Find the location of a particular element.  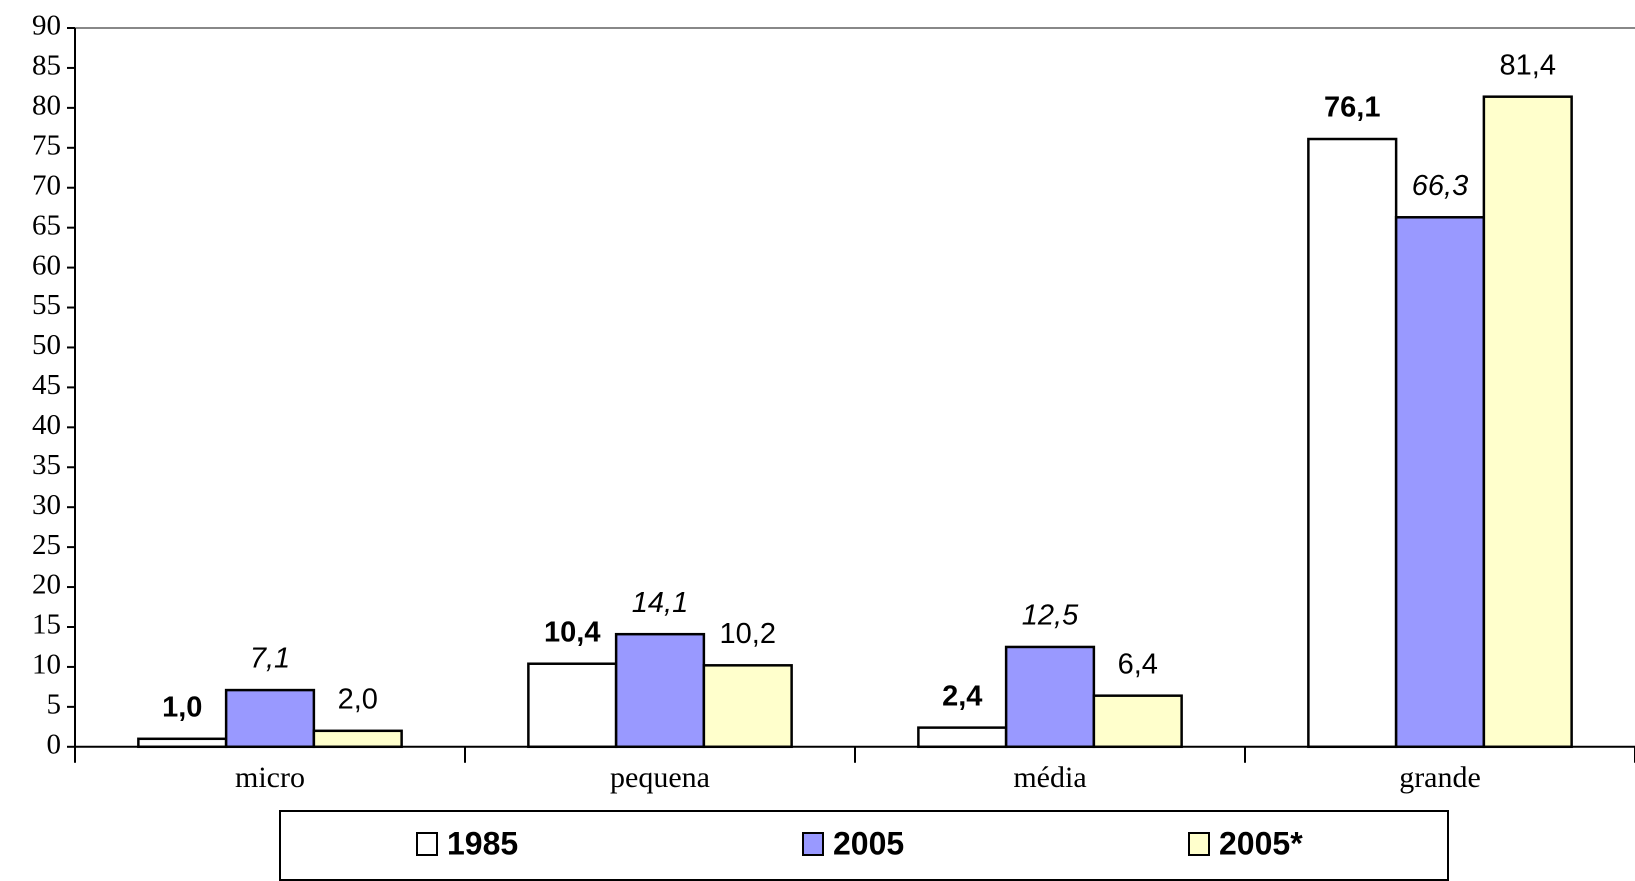

legend-label: 2005 is located at coordinates (868, 843).